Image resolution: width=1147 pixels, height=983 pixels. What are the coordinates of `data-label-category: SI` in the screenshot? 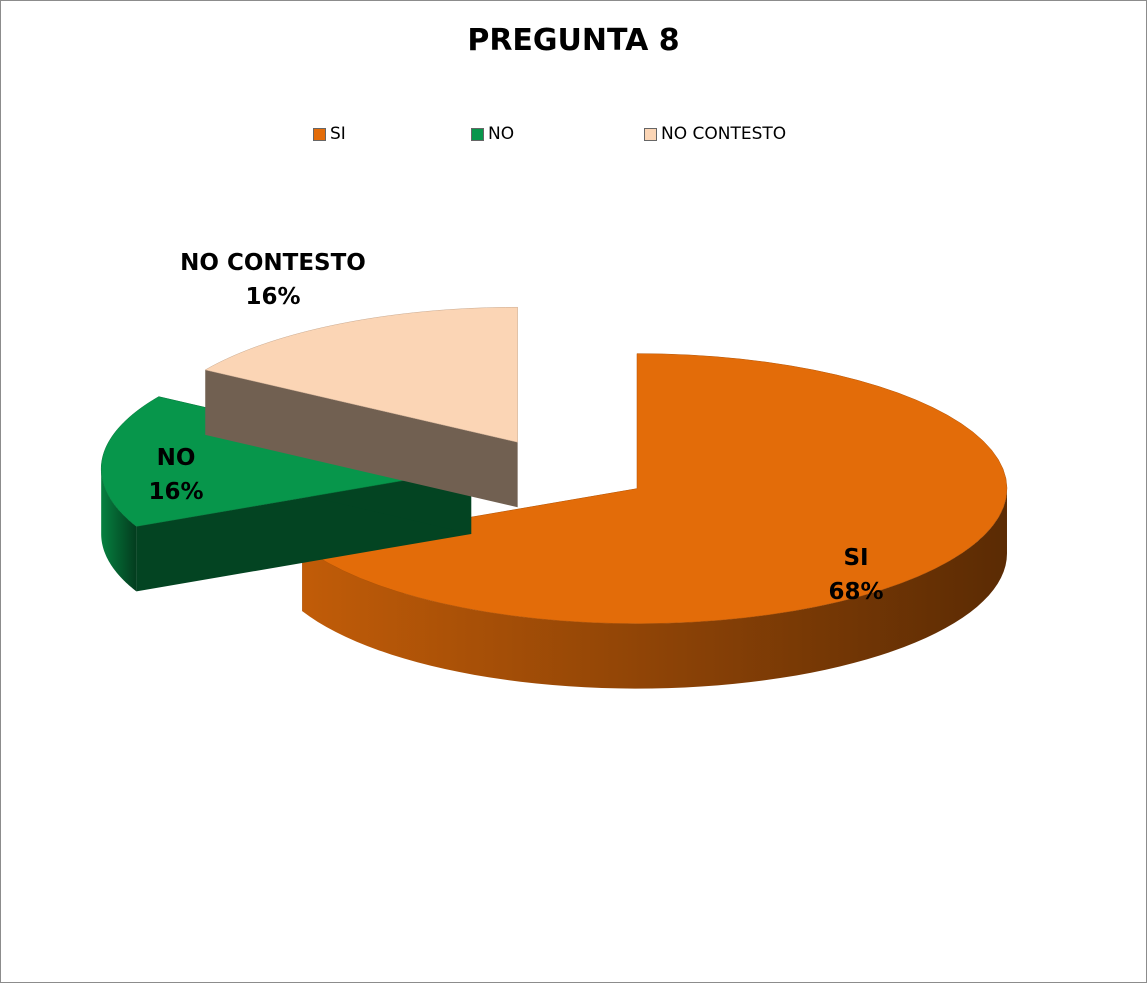 It's located at (856, 558).